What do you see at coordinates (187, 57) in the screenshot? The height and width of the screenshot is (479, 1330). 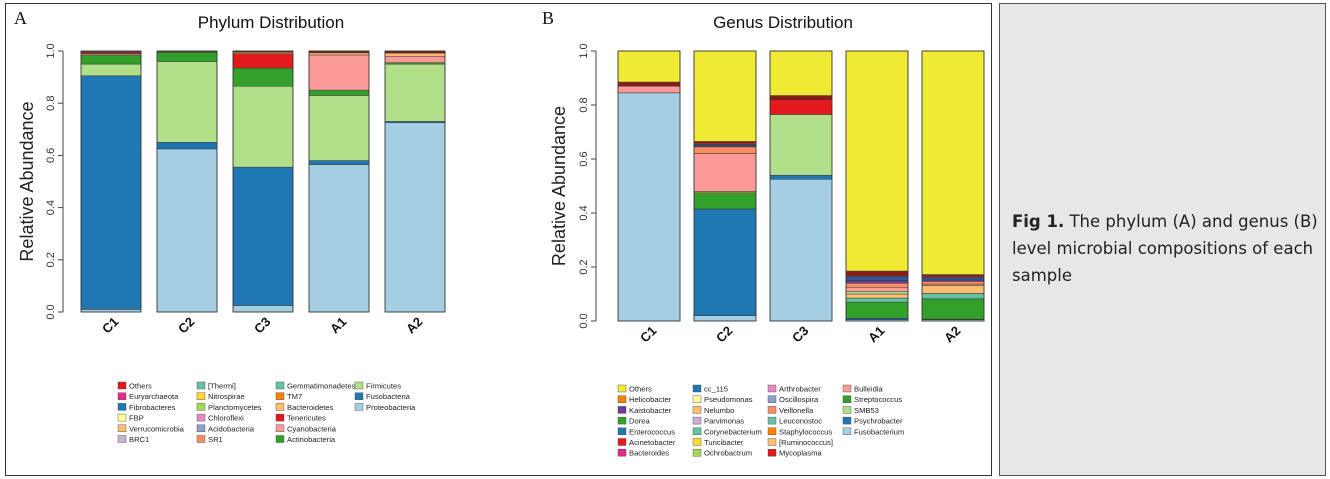 I see `bar-segment-c2-actinobacteria` at bounding box center [187, 57].